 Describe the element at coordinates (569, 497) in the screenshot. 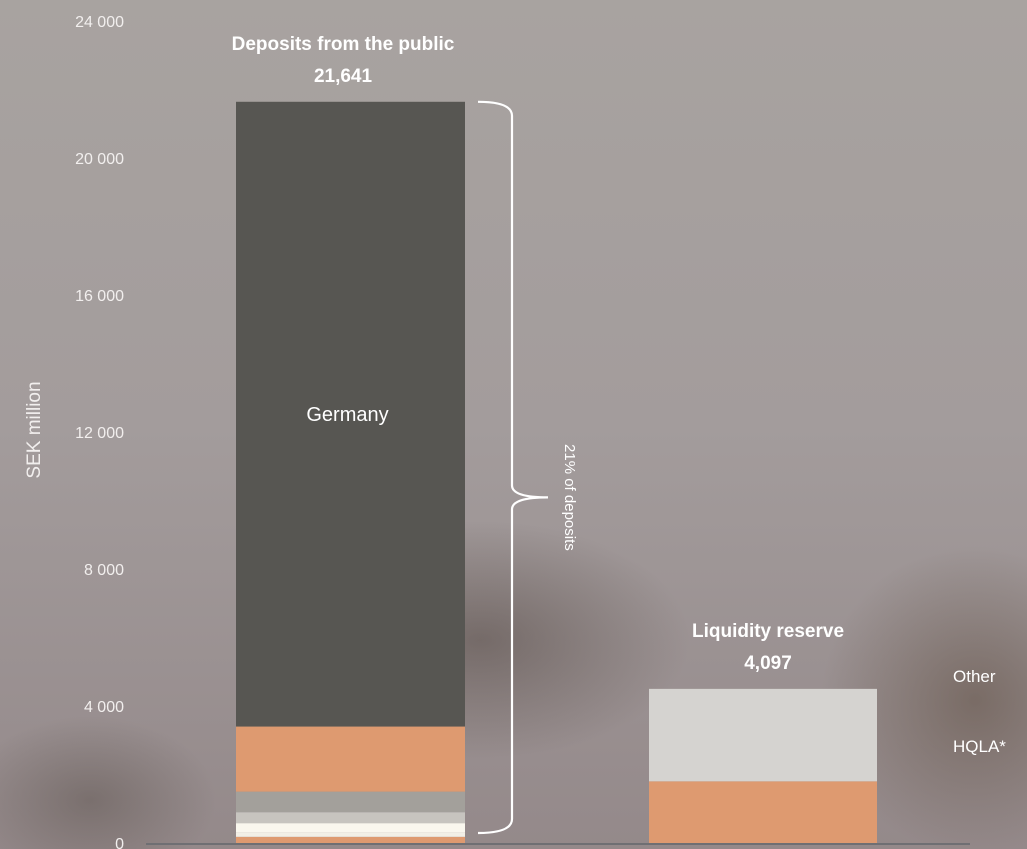

I see `bracket-label: 21% of deposits` at that location.